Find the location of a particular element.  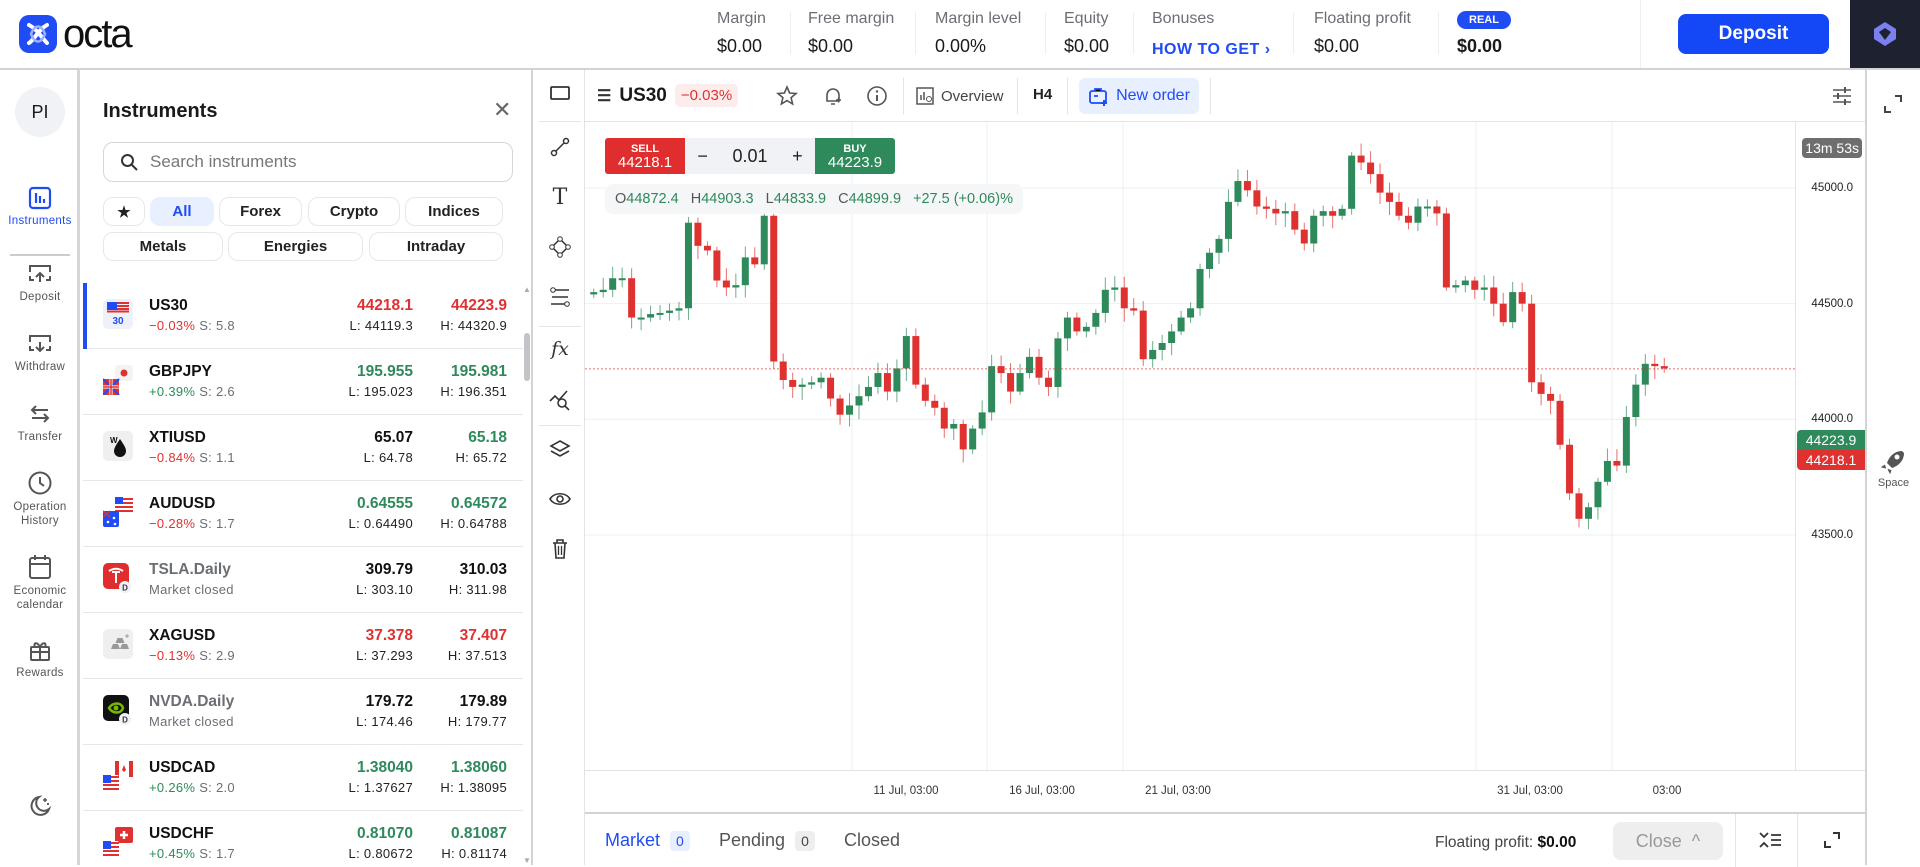

chart-header: ☰ US30 −0.03% Overview H4 New order is located at coordinates (1225, 96).